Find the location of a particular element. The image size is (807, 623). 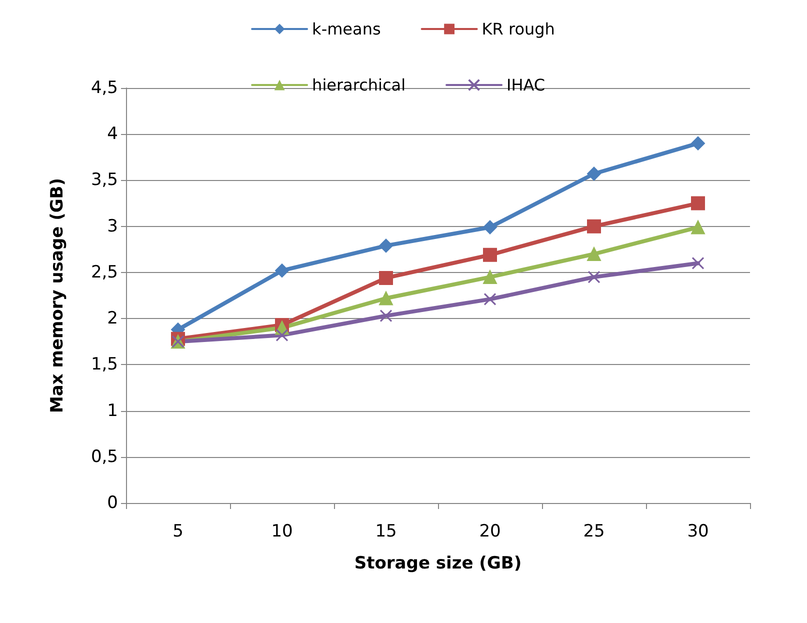

x-tick-label: 25 is located at coordinates (594, 532).